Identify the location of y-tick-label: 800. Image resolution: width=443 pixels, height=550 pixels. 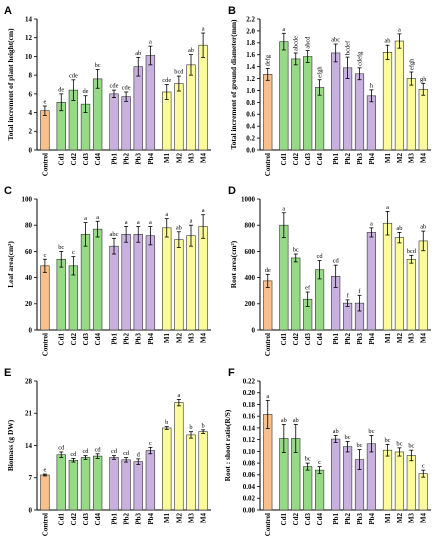
(250, 226).